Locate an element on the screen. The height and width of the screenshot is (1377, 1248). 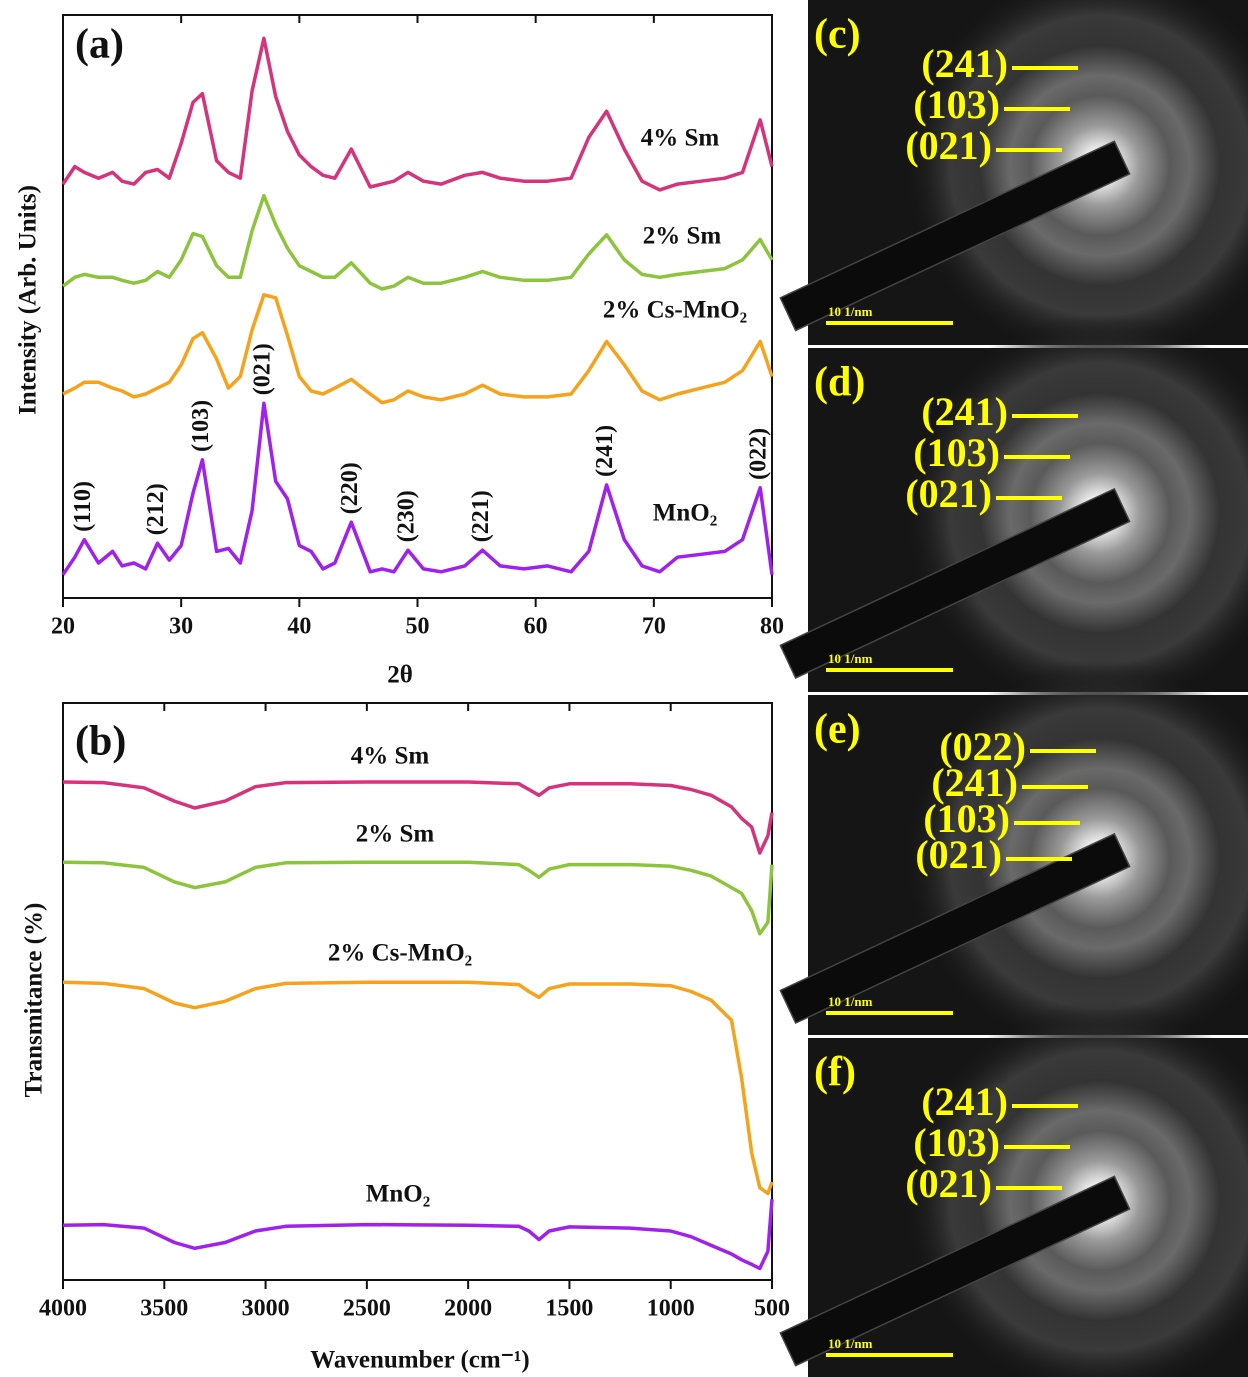
plane-label: (022) is located at coordinates (982, 746).